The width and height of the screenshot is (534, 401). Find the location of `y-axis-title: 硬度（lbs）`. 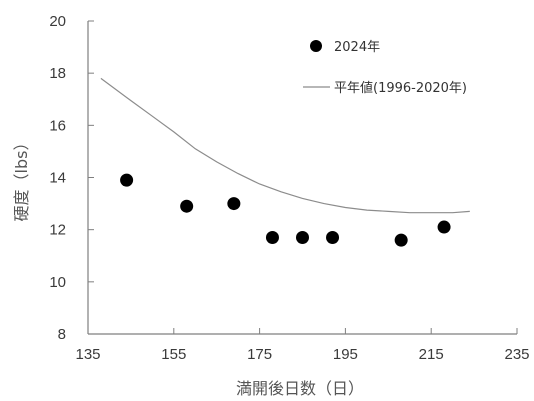

y-axis-title: 硬度（lbs） is located at coordinates (21, 178).